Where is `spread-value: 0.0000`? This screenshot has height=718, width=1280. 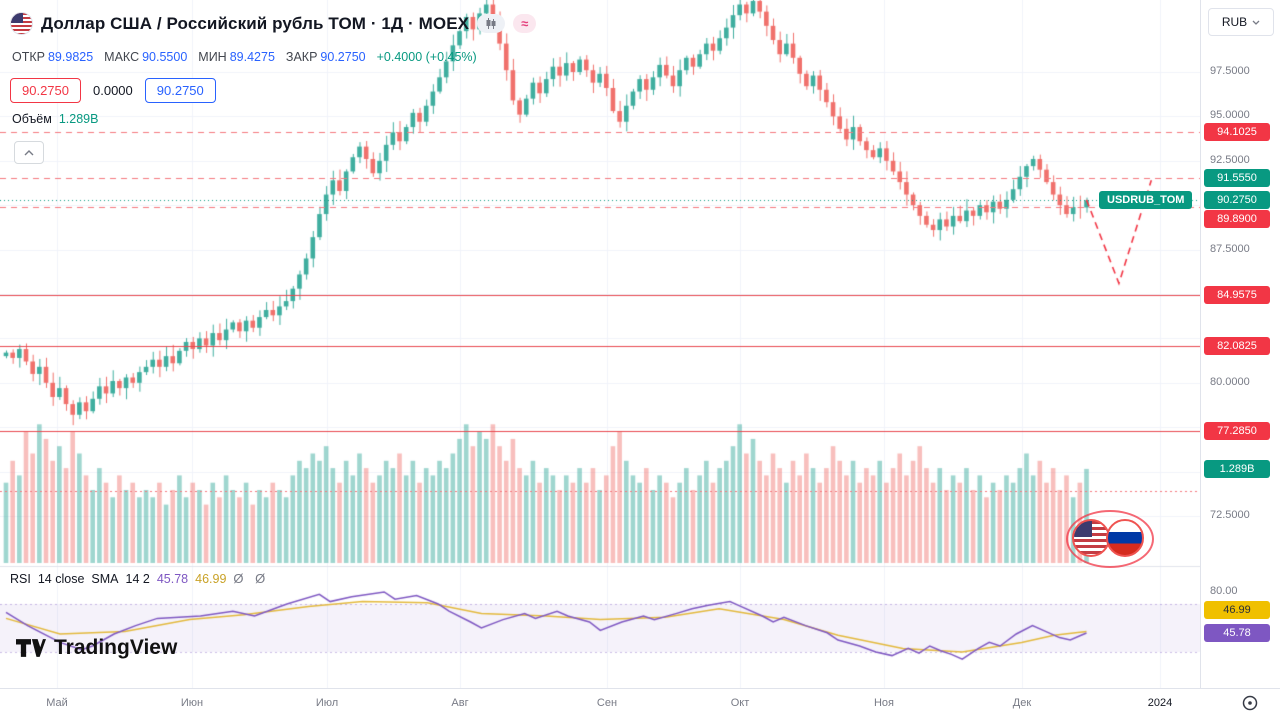 spread-value: 0.0000 is located at coordinates (113, 90).